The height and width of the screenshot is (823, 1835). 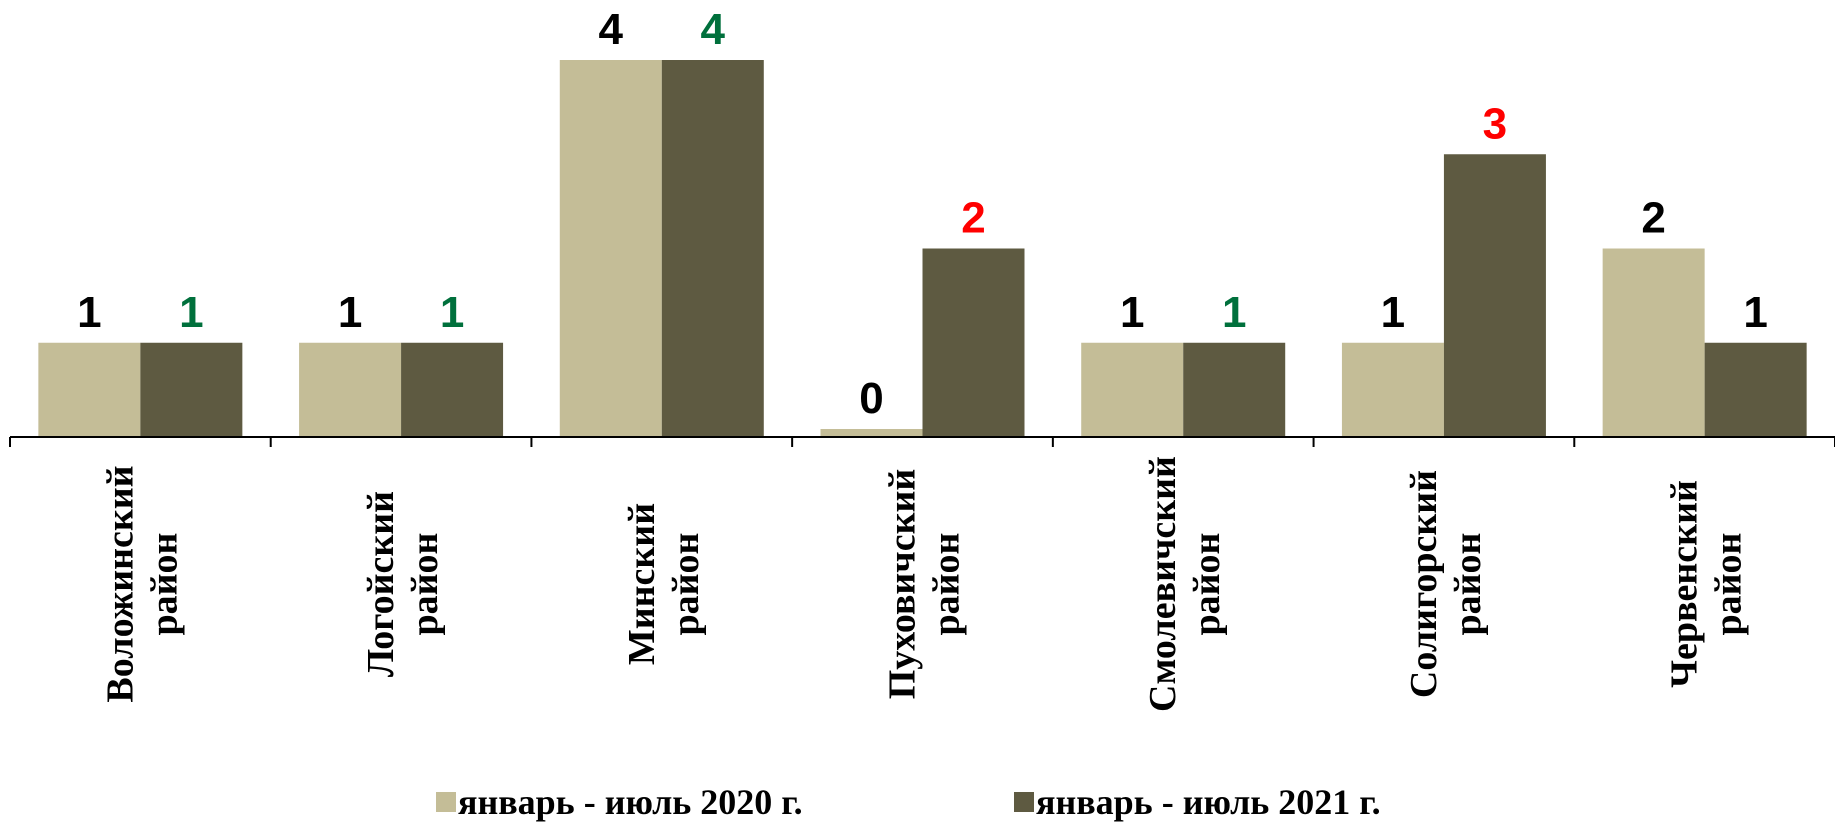 I want to click on legend-label-2021: январь - июль 2021 г., so click(x=1208, y=802).